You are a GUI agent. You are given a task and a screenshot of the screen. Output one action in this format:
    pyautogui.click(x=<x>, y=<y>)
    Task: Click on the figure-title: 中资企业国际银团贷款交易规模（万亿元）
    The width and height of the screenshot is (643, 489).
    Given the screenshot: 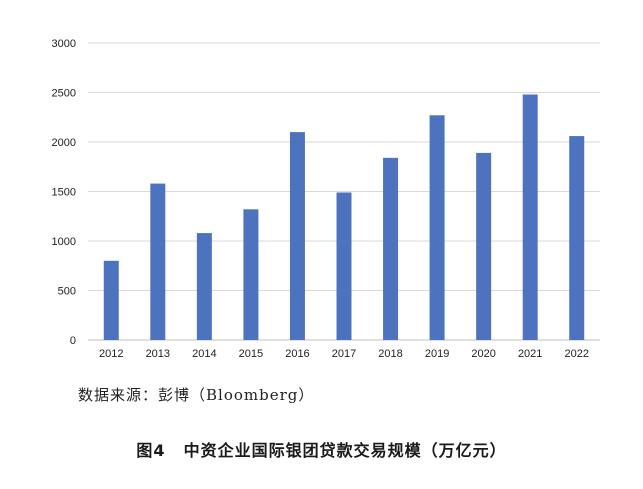 What is the action you would take?
    pyautogui.click(x=345, y=450)
    